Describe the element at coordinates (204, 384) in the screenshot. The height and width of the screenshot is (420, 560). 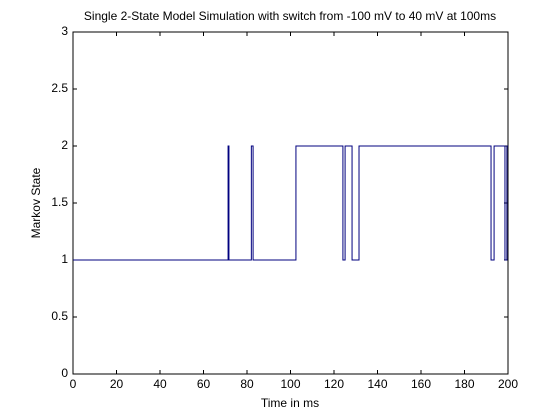
I see `x-tick-label: 60` at that location.